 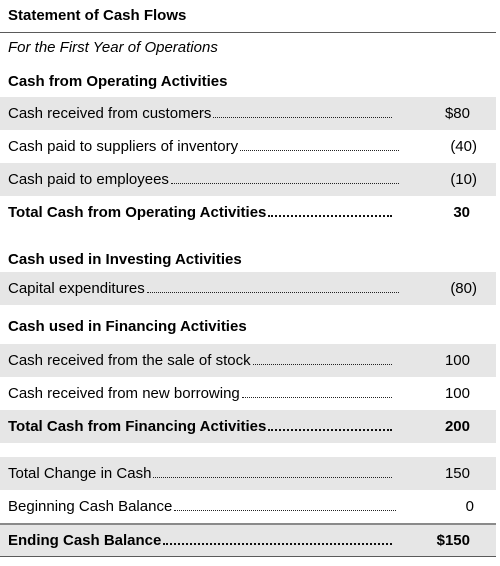 I want to click on ending-balance-row: Ending Cash Balance $150, so click(x=248, y=539).